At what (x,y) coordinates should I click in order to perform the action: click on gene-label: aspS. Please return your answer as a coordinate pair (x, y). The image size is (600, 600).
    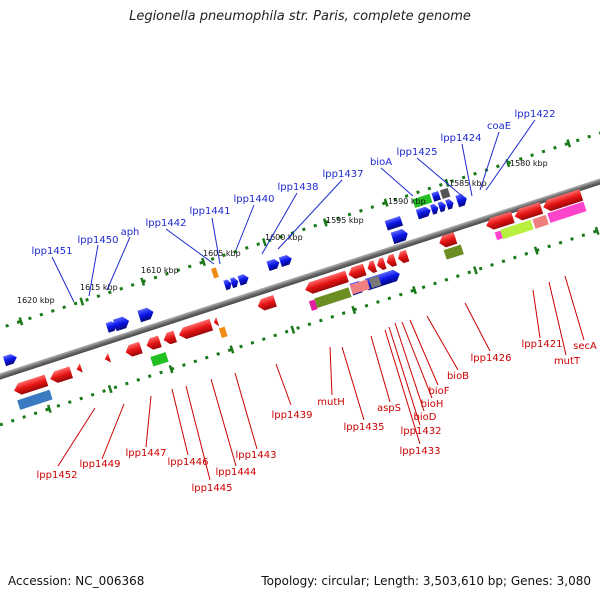
    Looking at the image, I should click on (389, 408).